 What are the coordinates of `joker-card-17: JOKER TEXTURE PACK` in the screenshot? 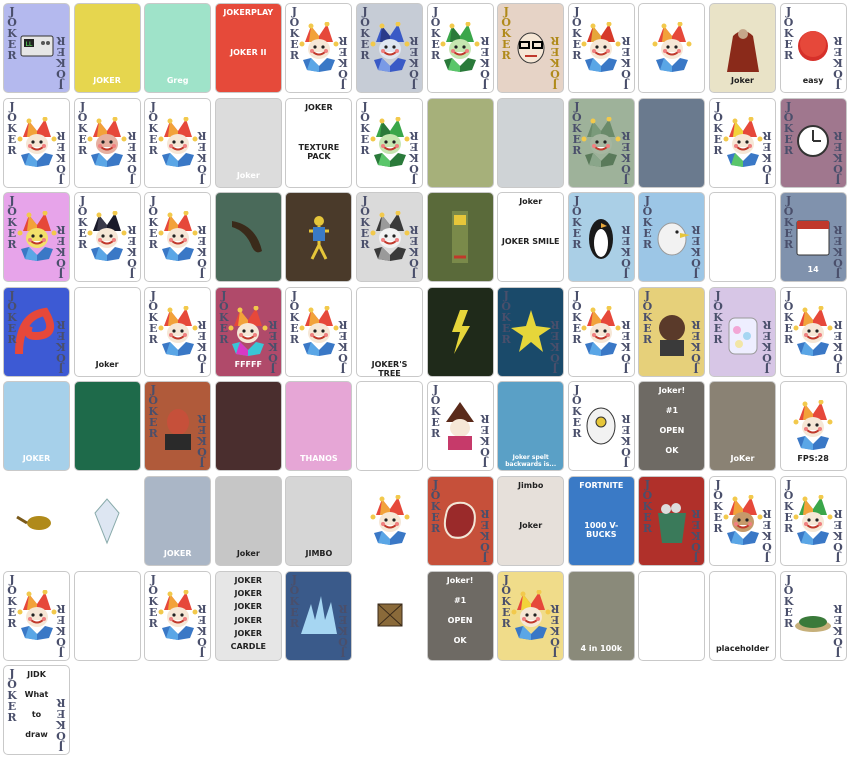 It's located at (319, 142).